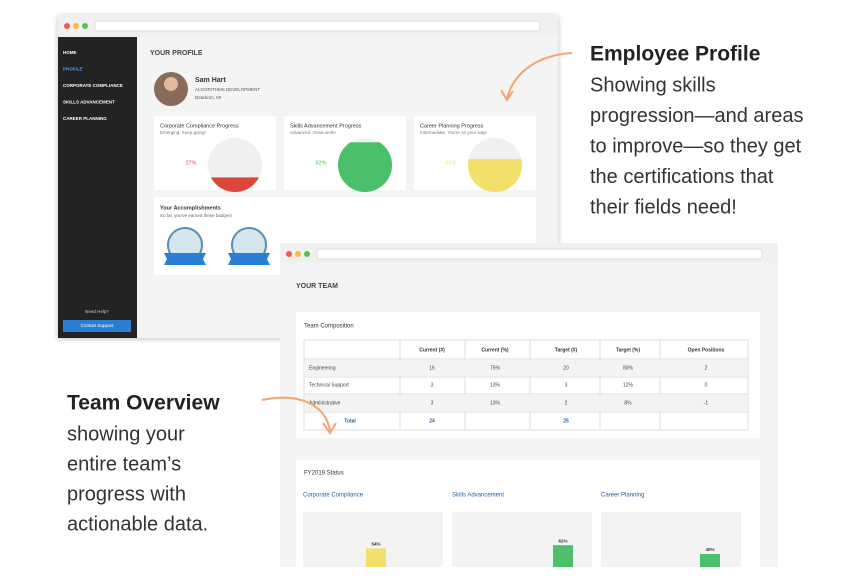  Describe the element at coordinates (190, 163) in the screenshot. I see `card-value: 27%` at that location.